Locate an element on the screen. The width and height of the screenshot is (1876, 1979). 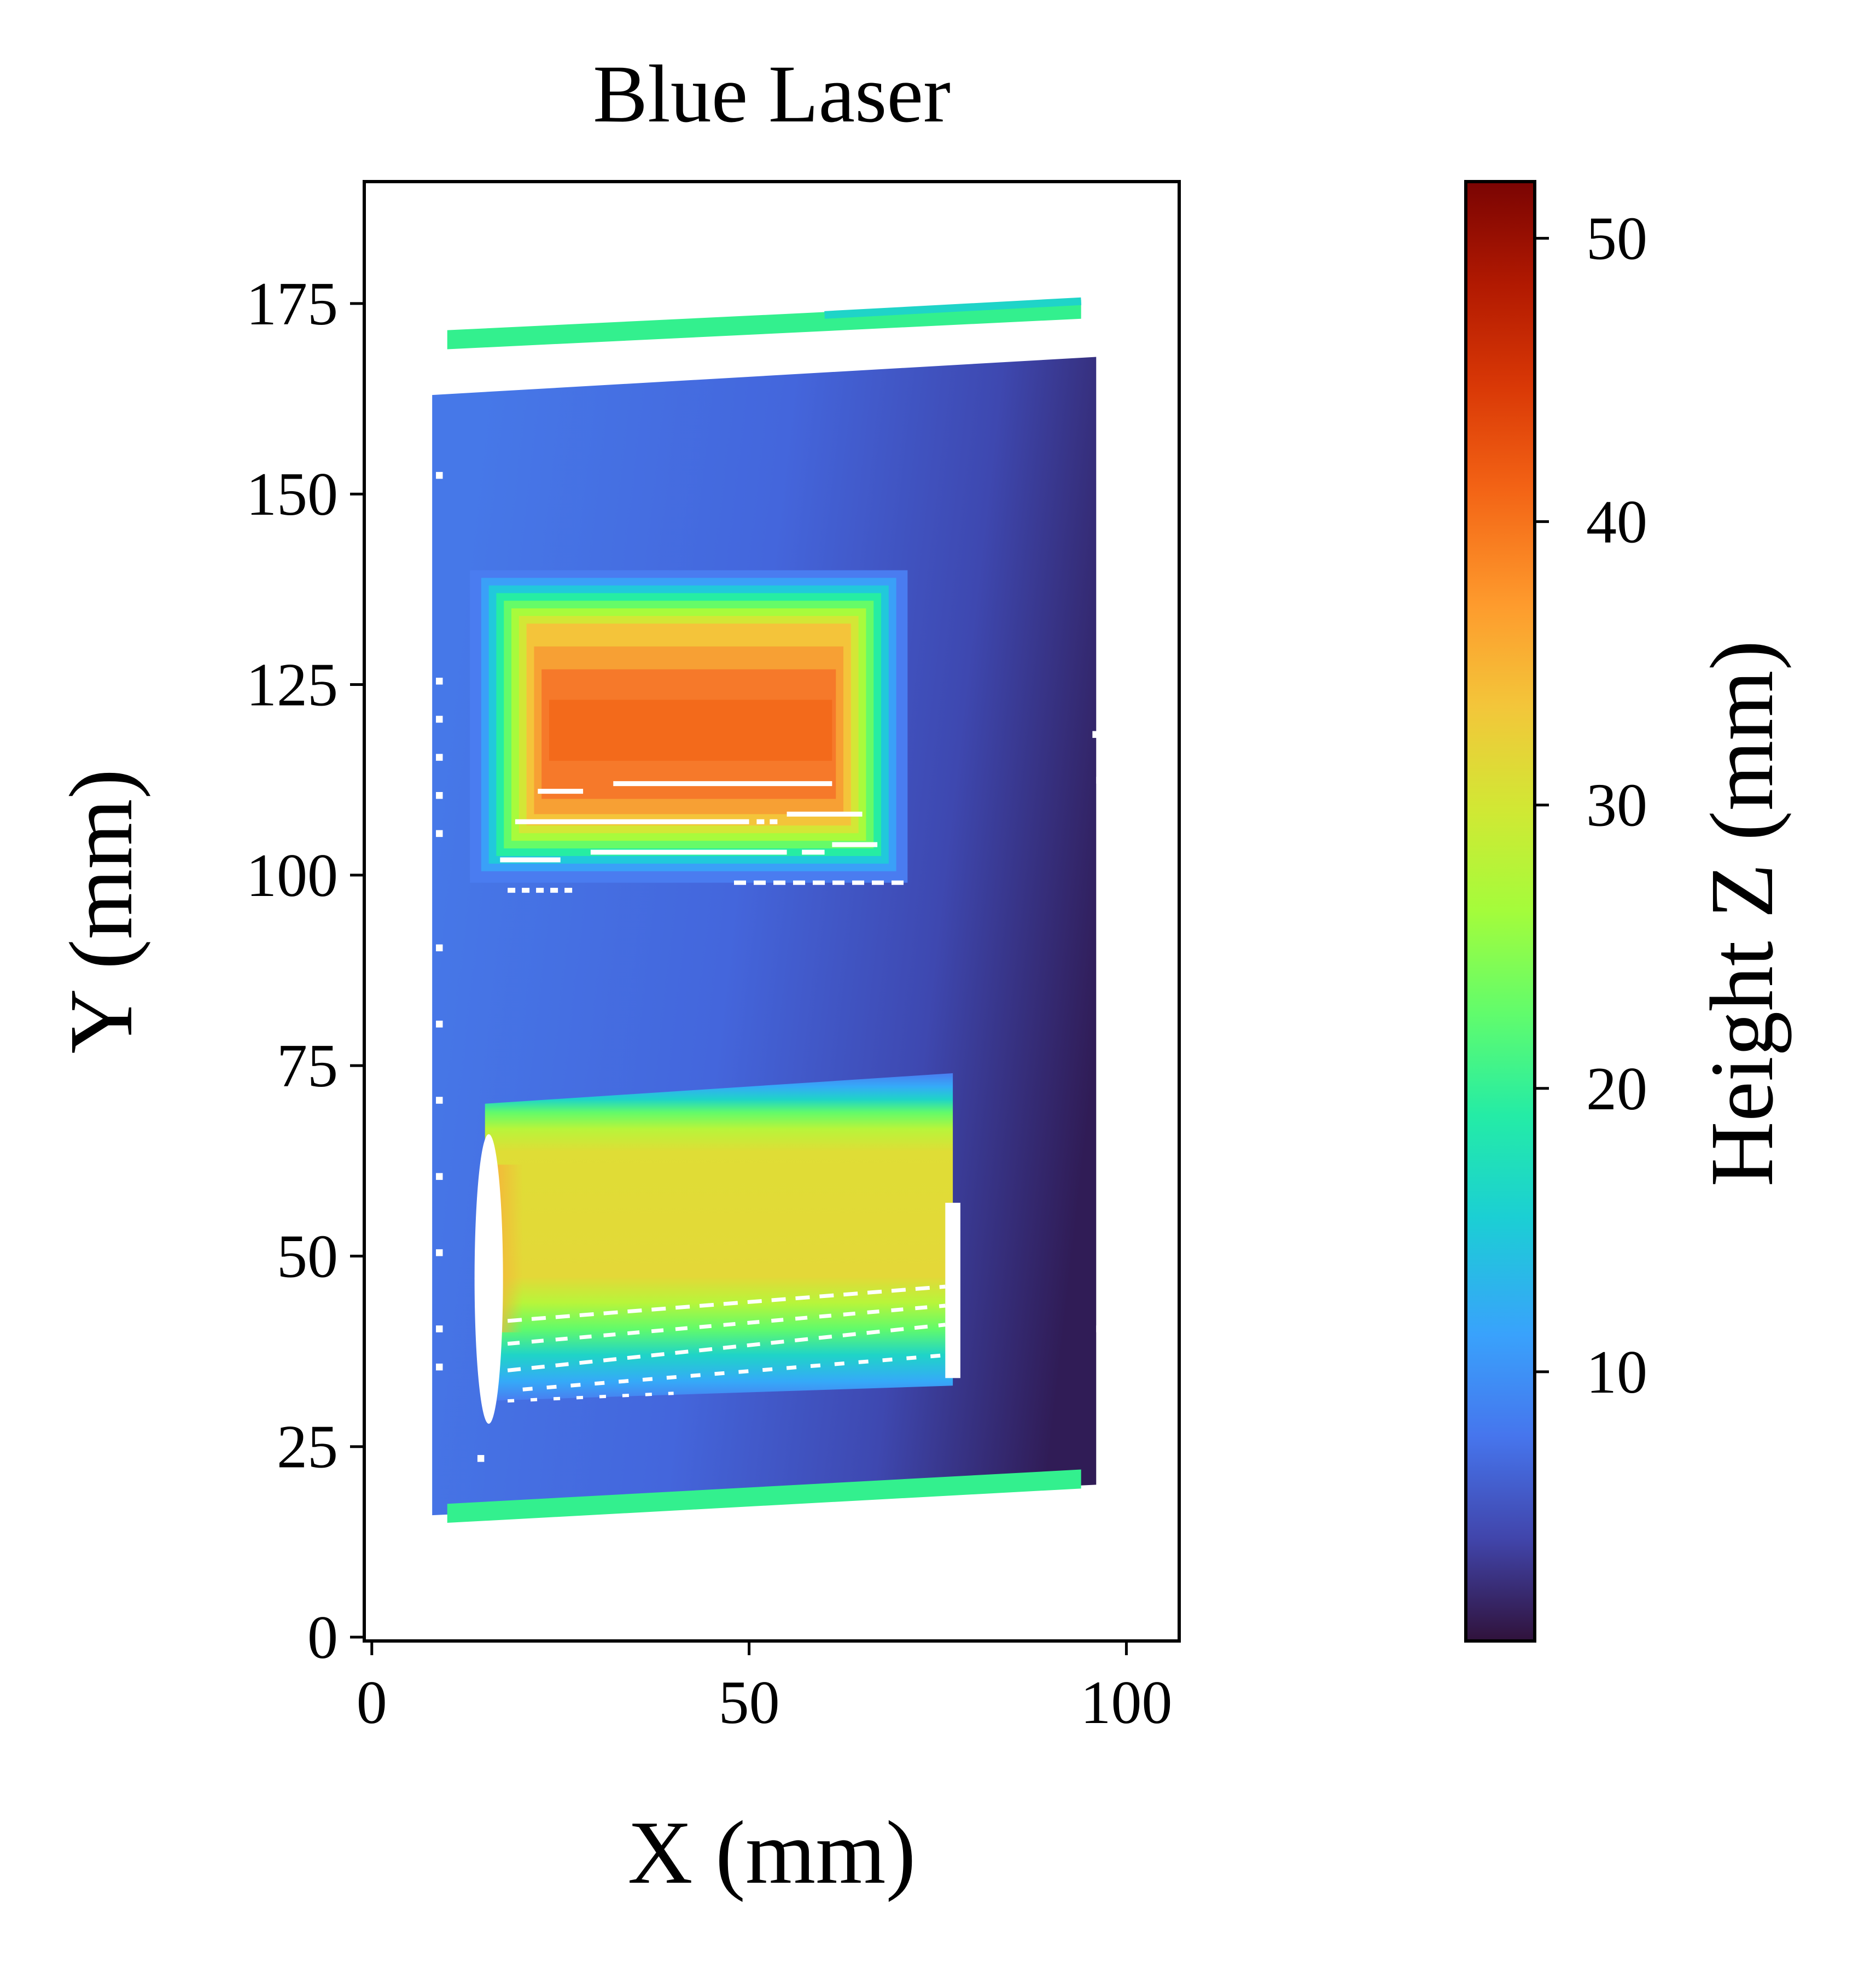
x-tick-label: 100 is located at coordinates (1126, 1703).